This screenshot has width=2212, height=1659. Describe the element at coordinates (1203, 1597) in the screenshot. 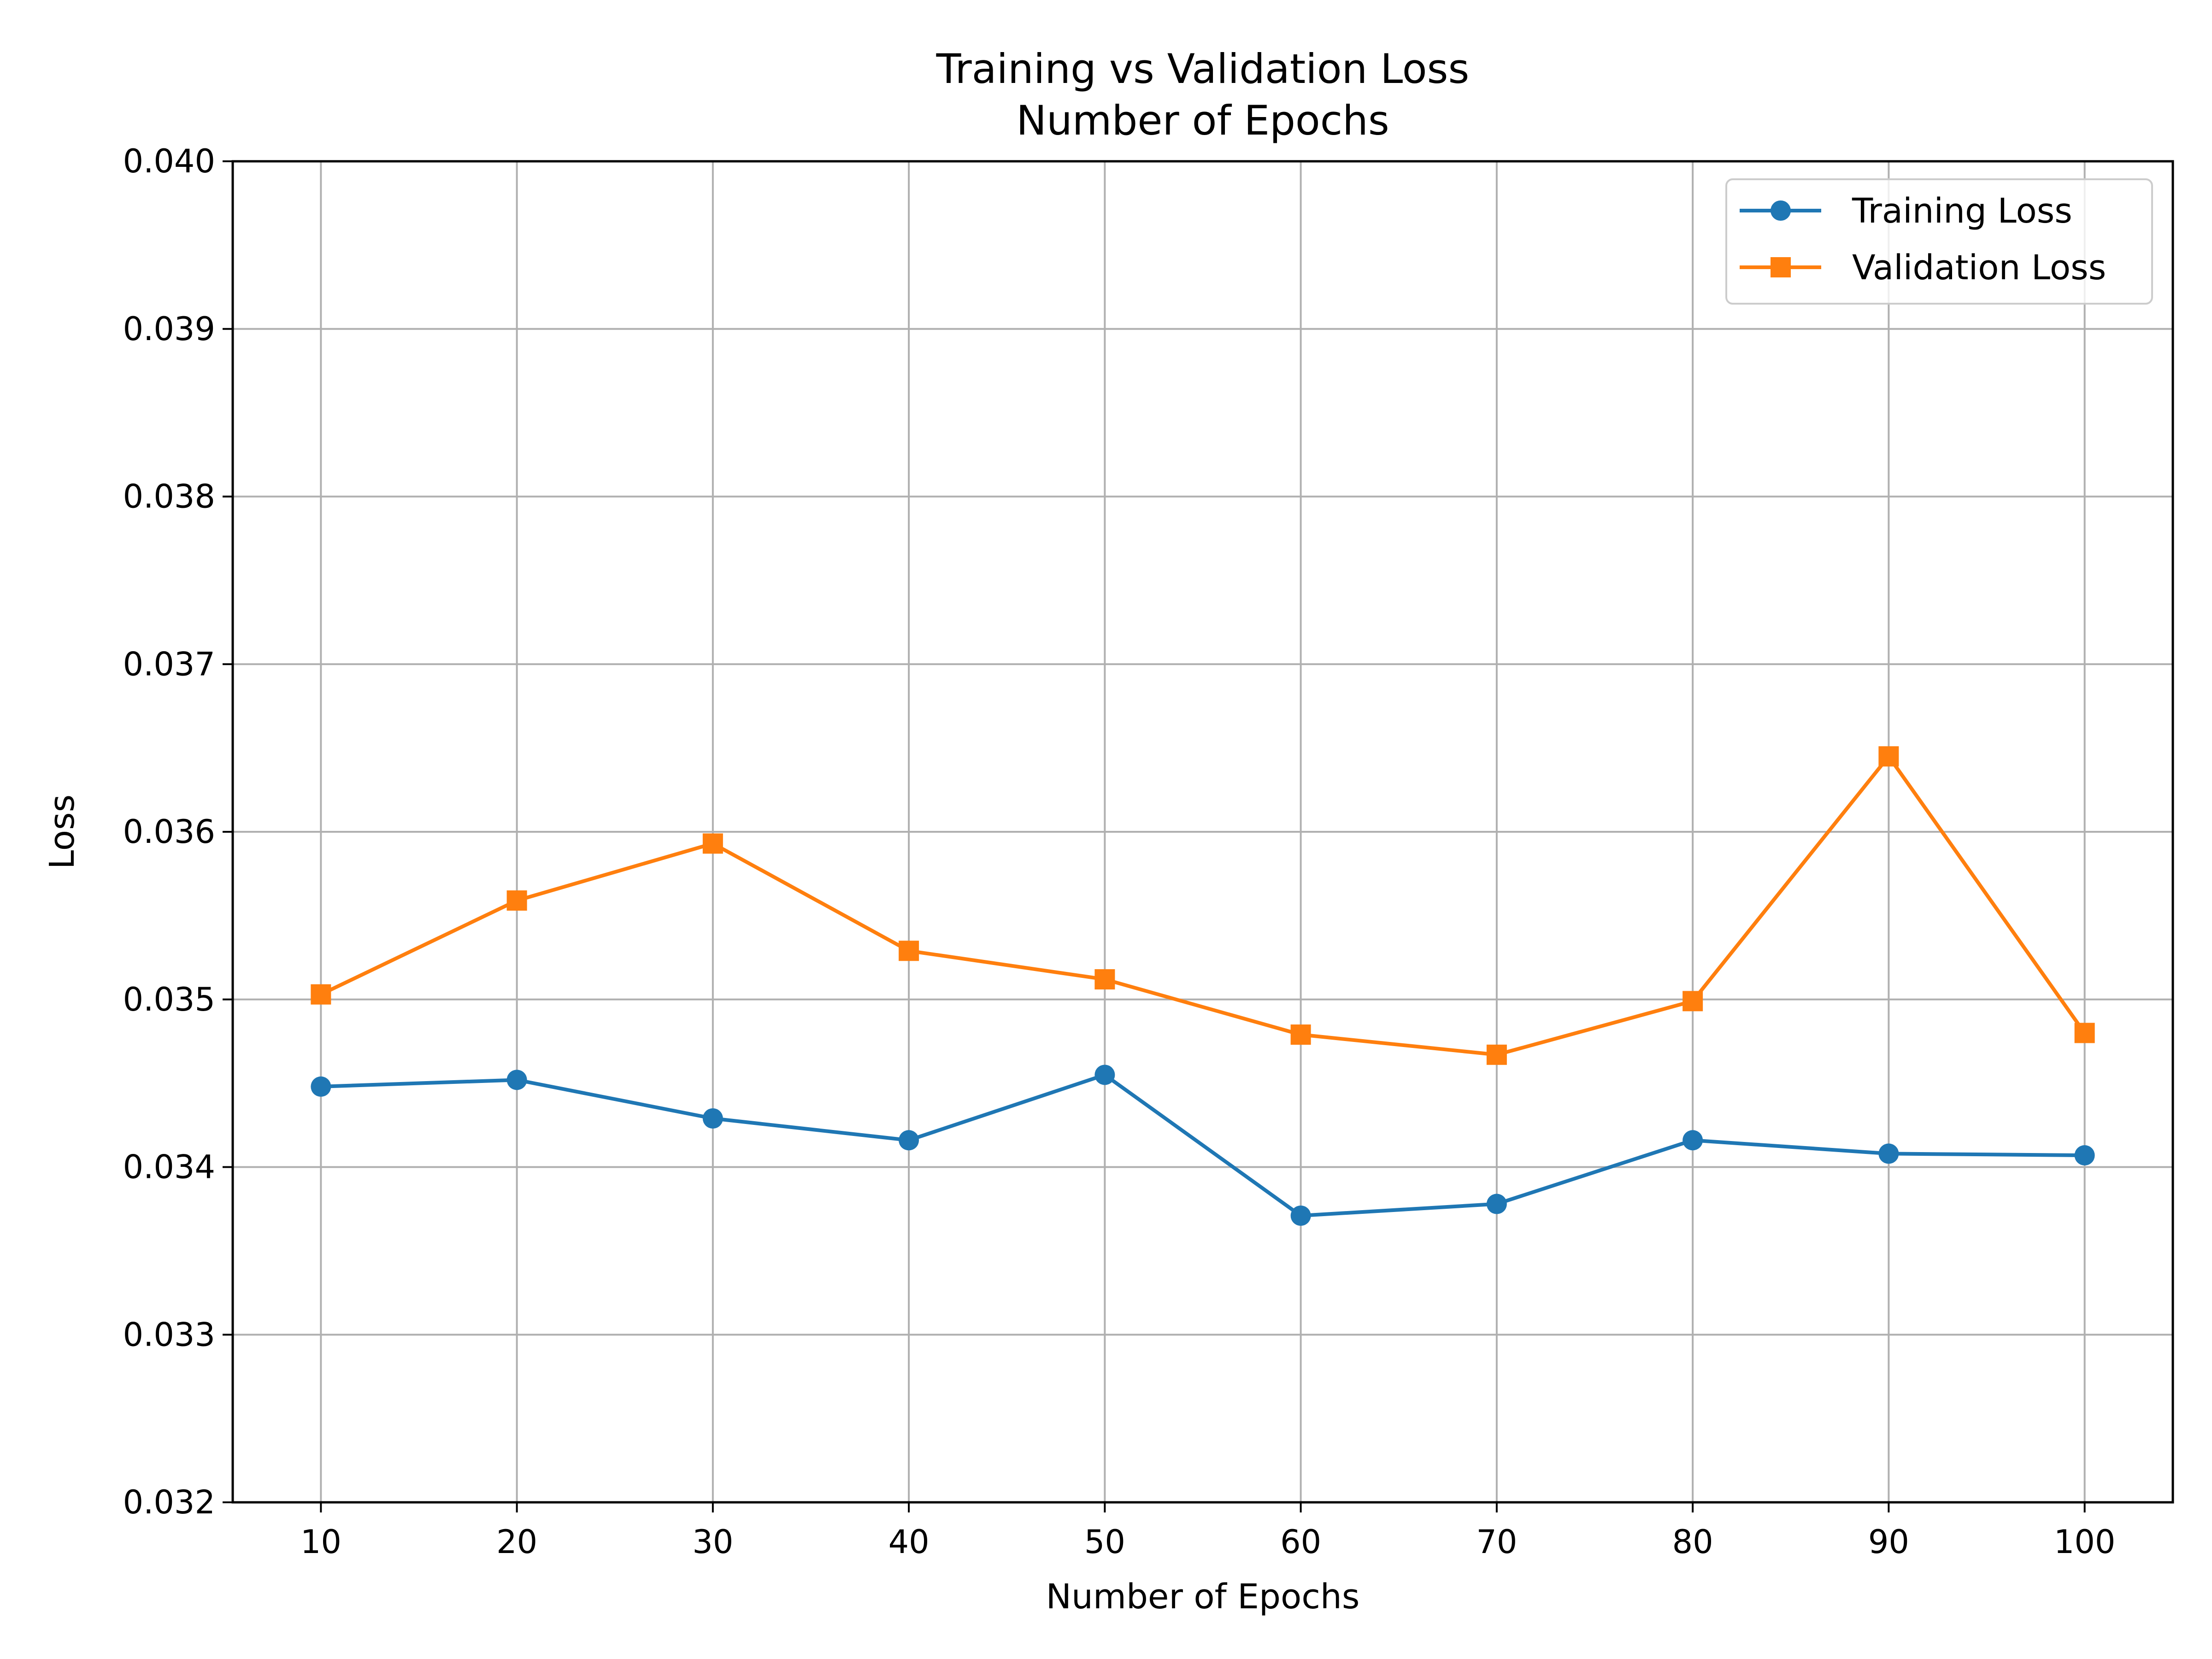

I see `x-axis-label: Number of Epochs` at that location.